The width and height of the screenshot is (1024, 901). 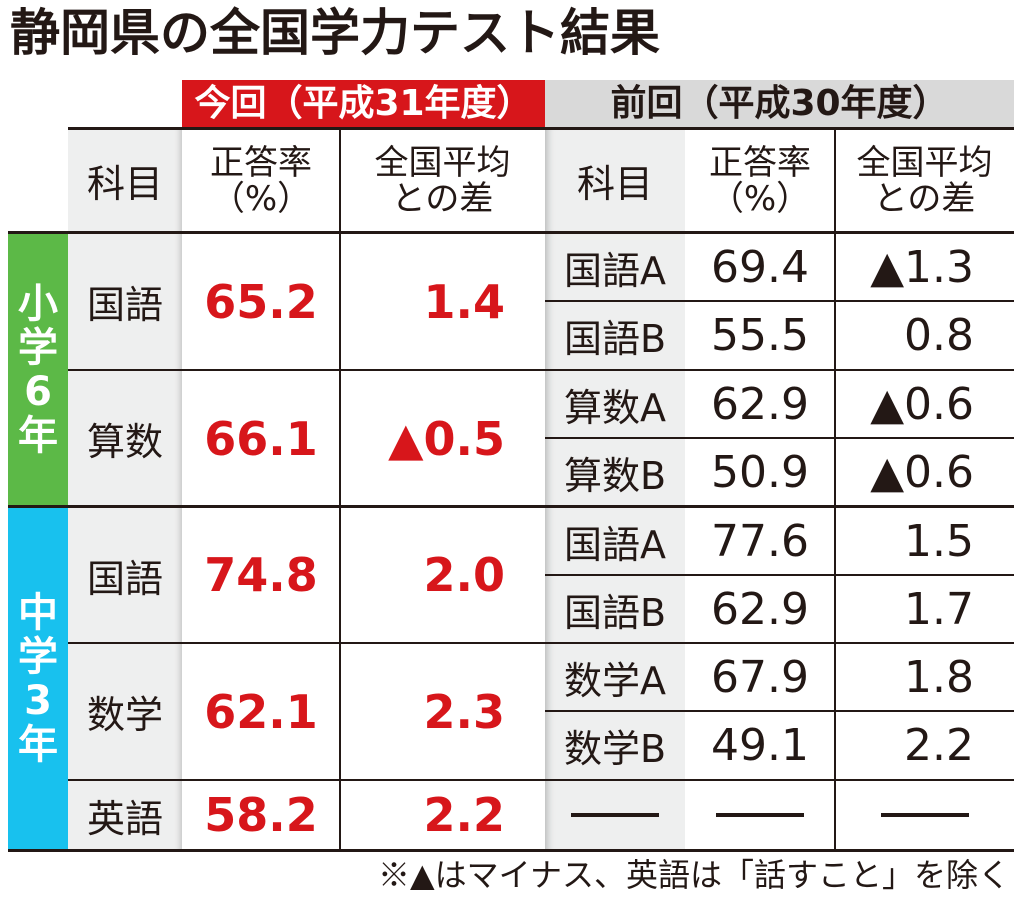 I want to click on current-rate-cell: 74.8, so click(x=261, y=575).